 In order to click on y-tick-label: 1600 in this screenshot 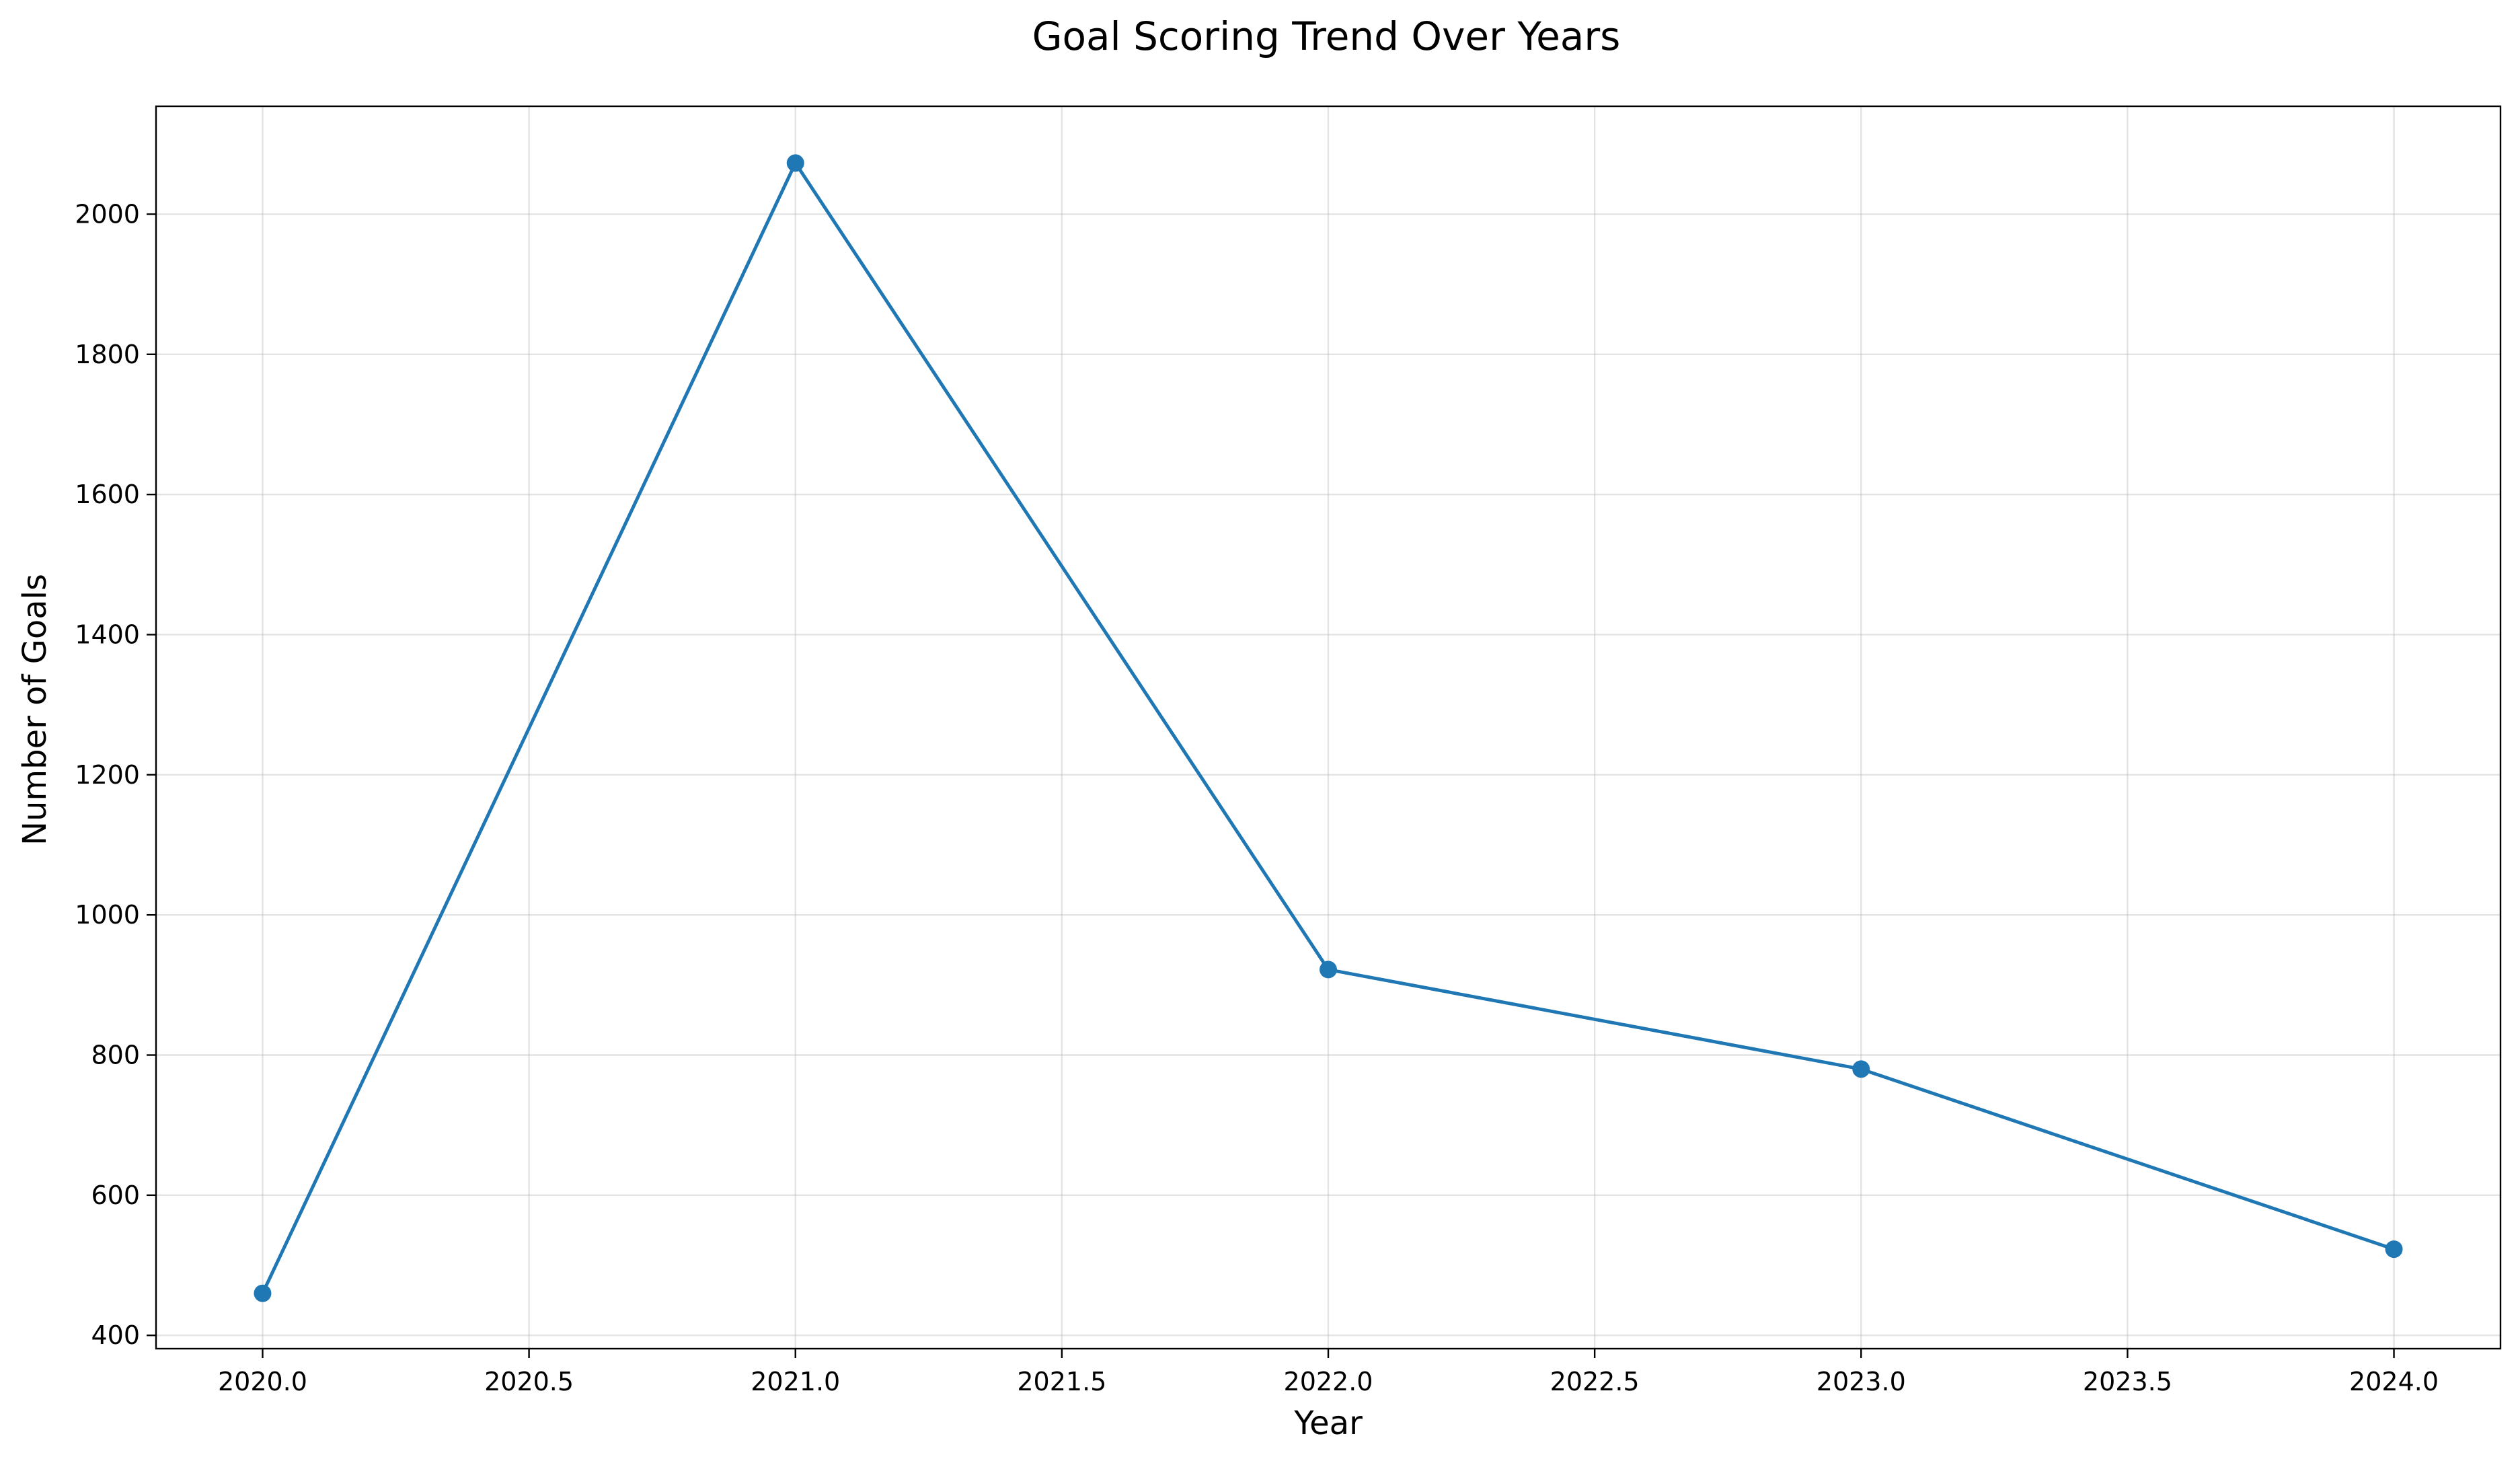, I will do `click(107, 494)`.